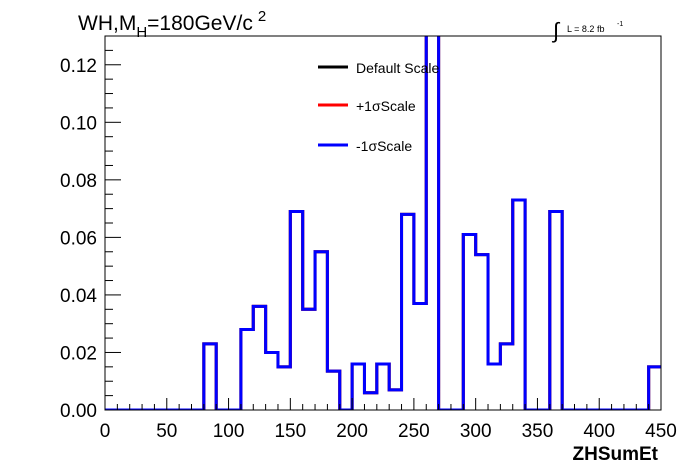 This screenshot has width=696, height=472. I want to click on luminosity-label: ∫ L = 8.2 fb -1, so click(587, 30).